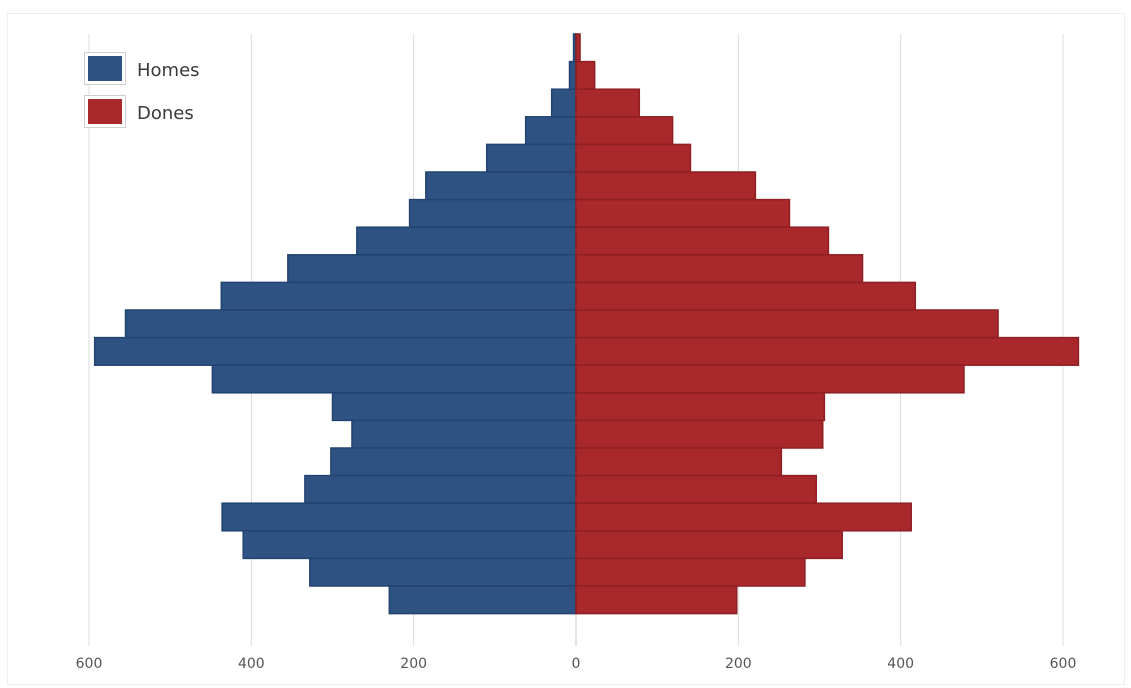 Image resolution: width=1131 pixels, height=688 pixels. I want to click on legend-label-dones: Dones, so click(165, 113).